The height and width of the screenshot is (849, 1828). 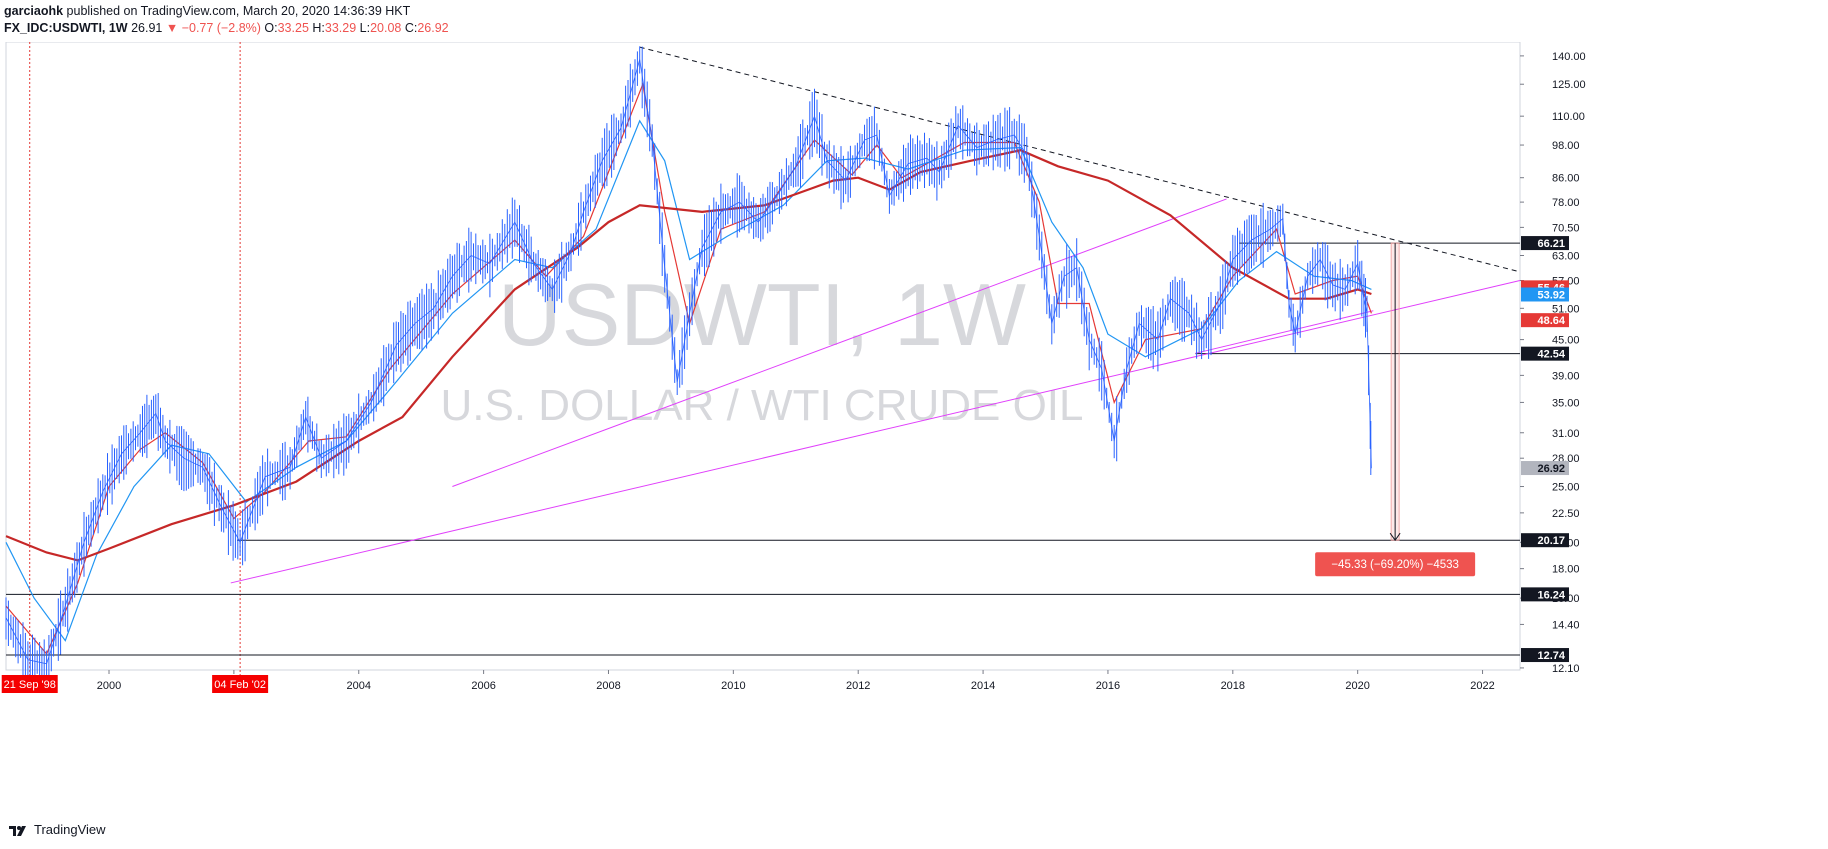 I want to click on y-tick-label: 98.00, so click(x=1566, y=146).